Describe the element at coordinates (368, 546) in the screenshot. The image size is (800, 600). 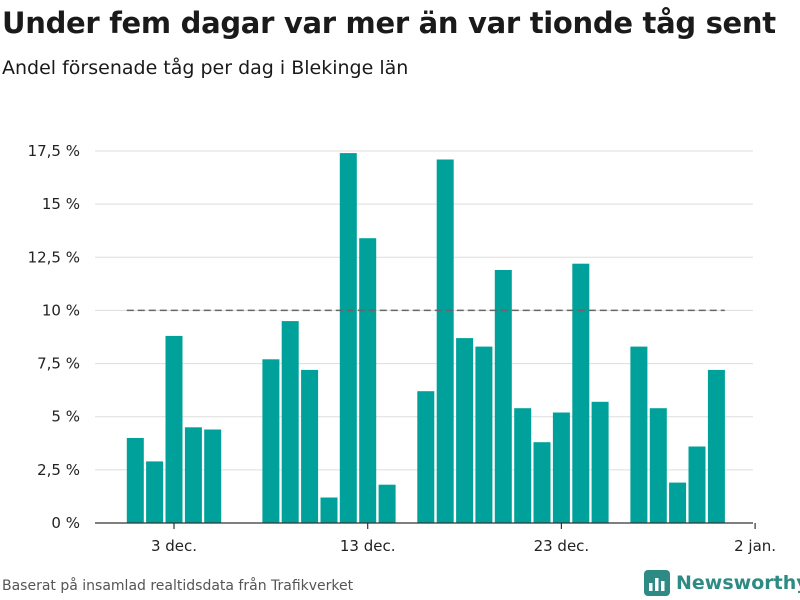
I see `x-tick-label: 13 dec.` at that location.